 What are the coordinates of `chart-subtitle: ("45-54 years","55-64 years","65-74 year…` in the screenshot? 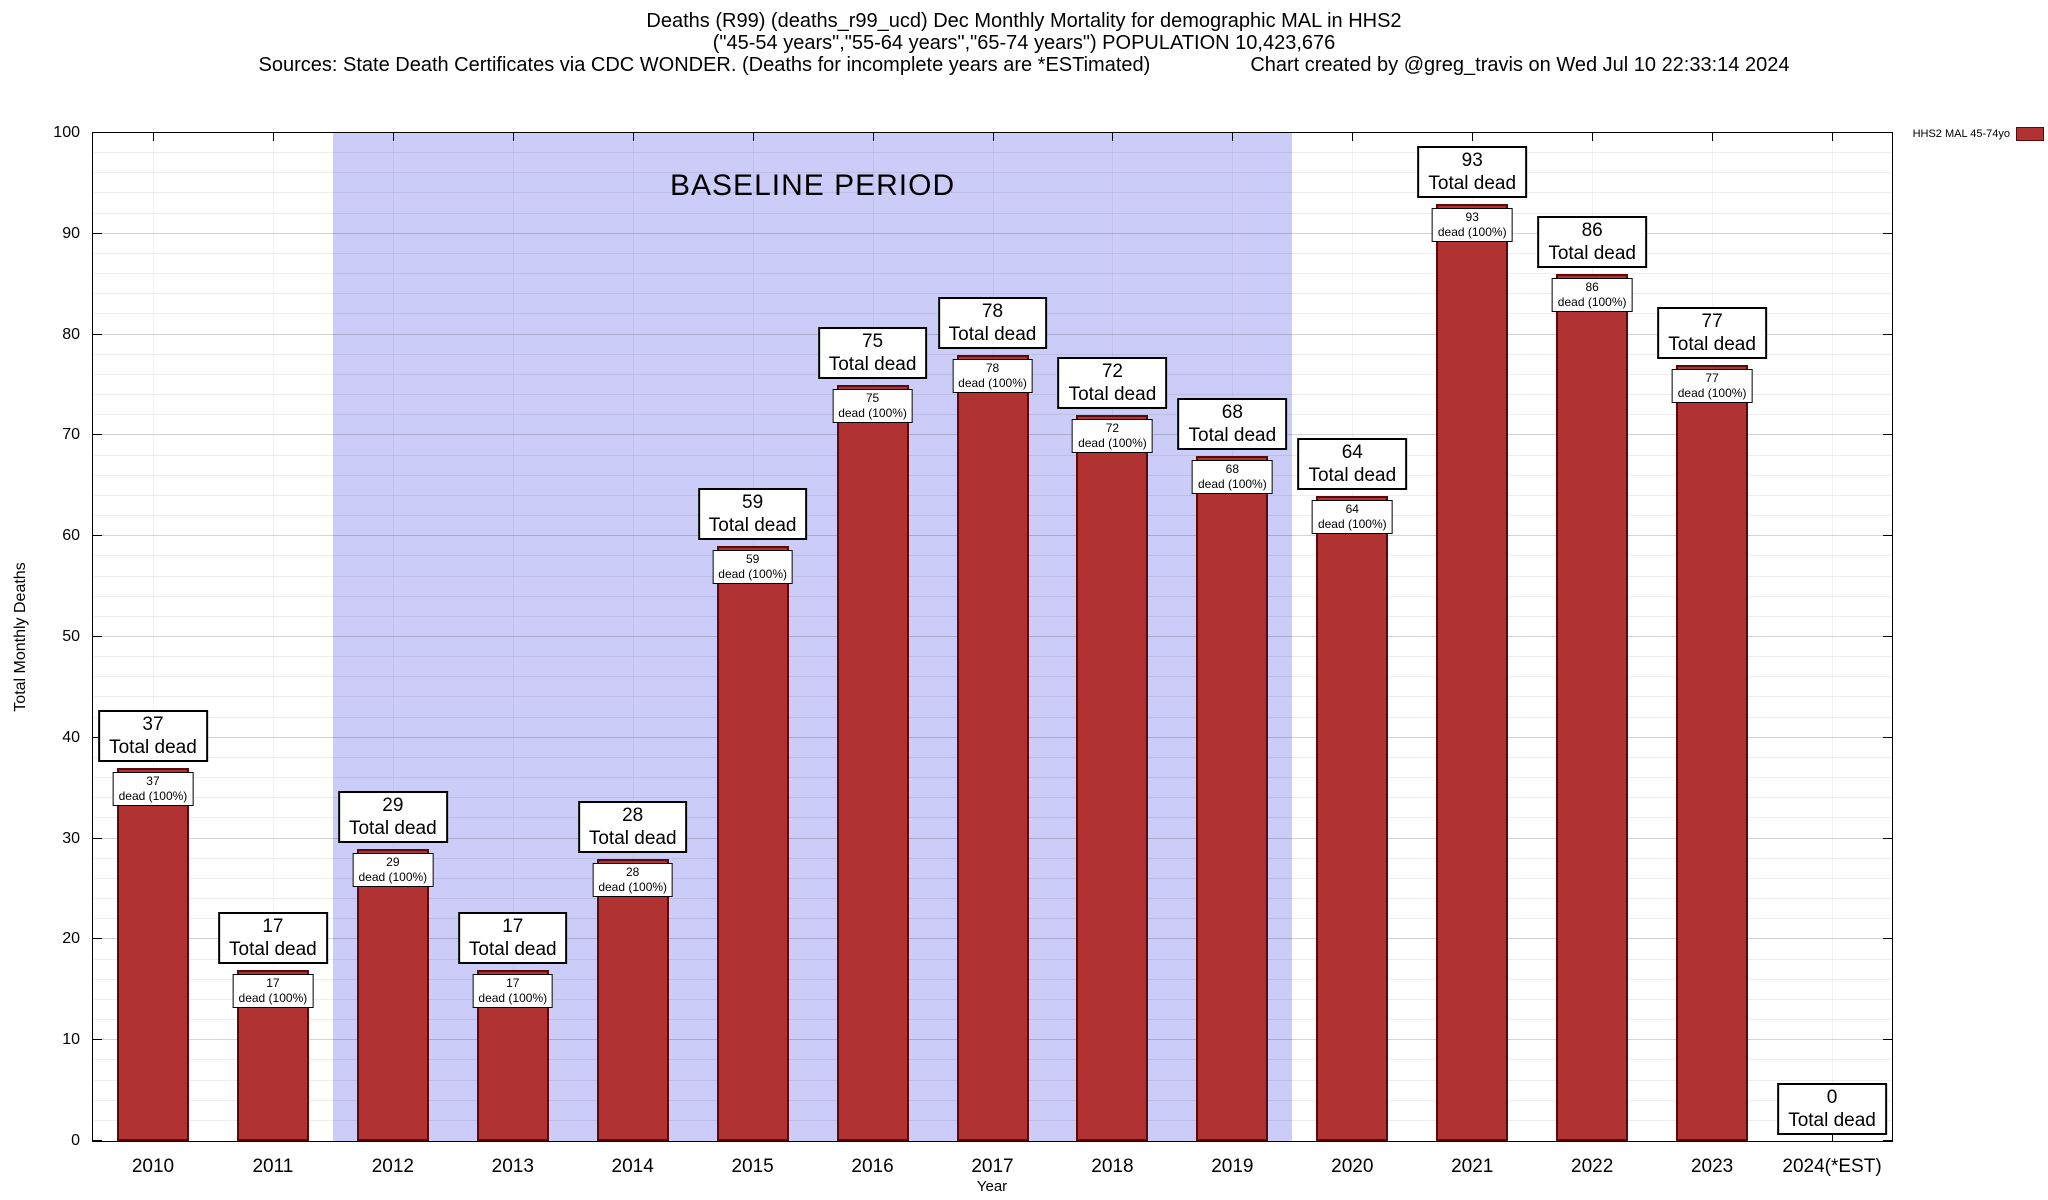 It's located at (1024, 43).